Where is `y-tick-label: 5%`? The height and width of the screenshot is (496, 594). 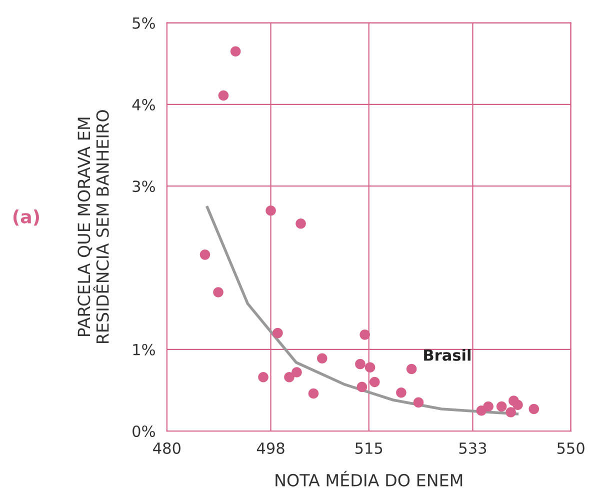 y-tick-label: 5% is located at coordinates (143, 23).